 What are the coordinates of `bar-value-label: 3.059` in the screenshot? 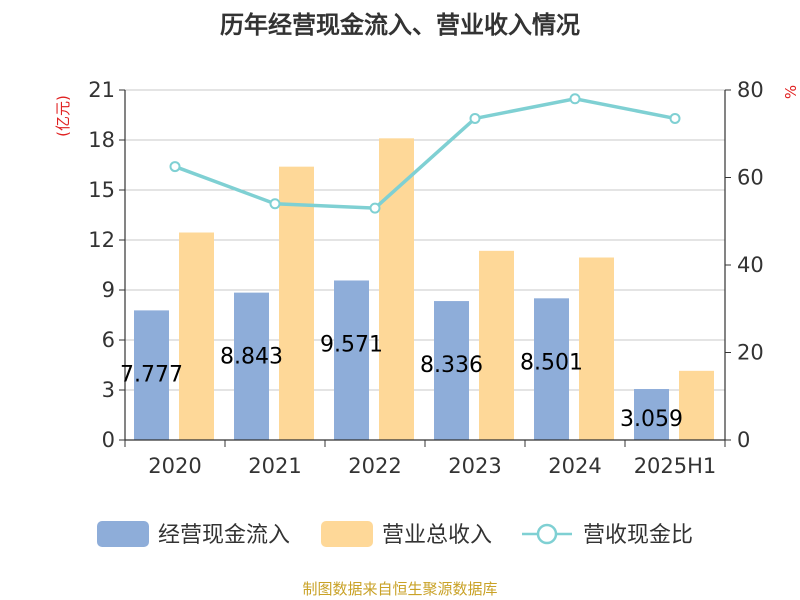 It's located at (651, 419).